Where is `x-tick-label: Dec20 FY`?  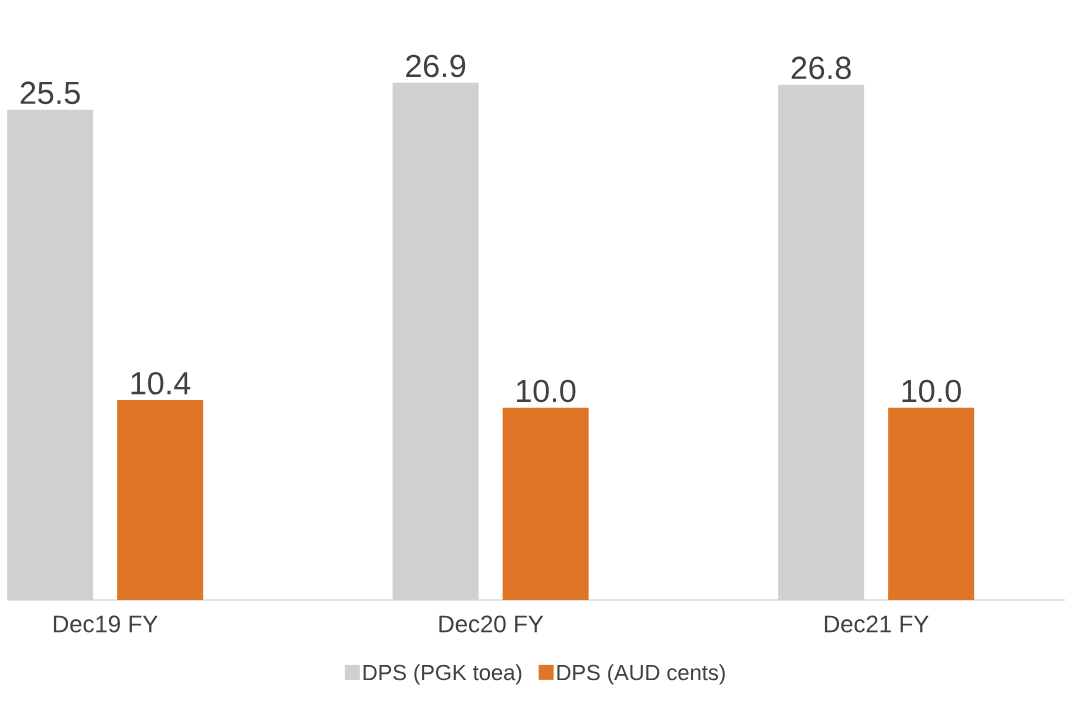 x-tick-label: Dec20 FY is located at coordinates (491, 624).